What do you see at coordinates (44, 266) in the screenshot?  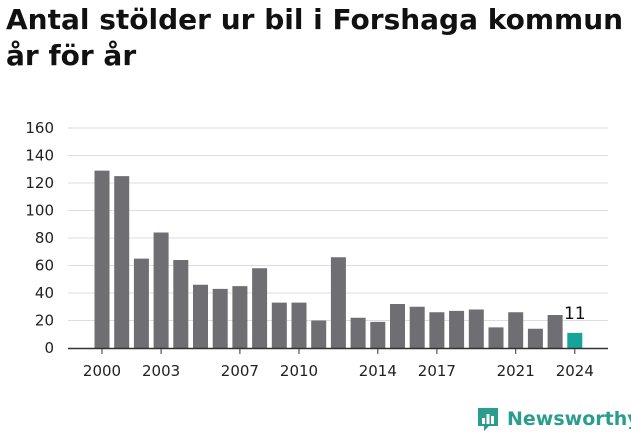 I see `y-tick-label: 60` at bounding box center [44, 266].